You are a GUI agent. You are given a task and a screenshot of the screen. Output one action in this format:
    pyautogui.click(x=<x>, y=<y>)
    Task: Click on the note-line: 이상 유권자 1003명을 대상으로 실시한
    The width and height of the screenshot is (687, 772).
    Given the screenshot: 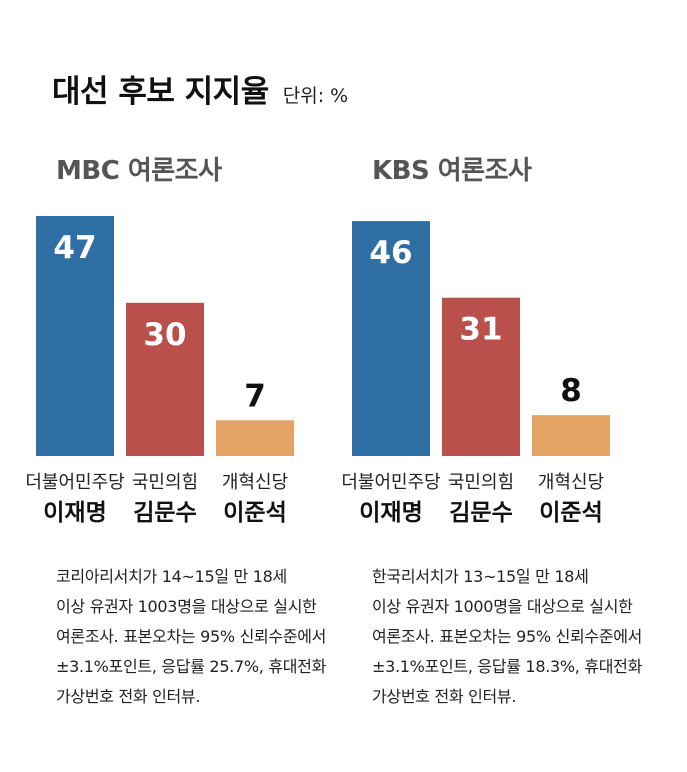 What is the action you would take?
    pyautogui.click(x=186, y=606)
    